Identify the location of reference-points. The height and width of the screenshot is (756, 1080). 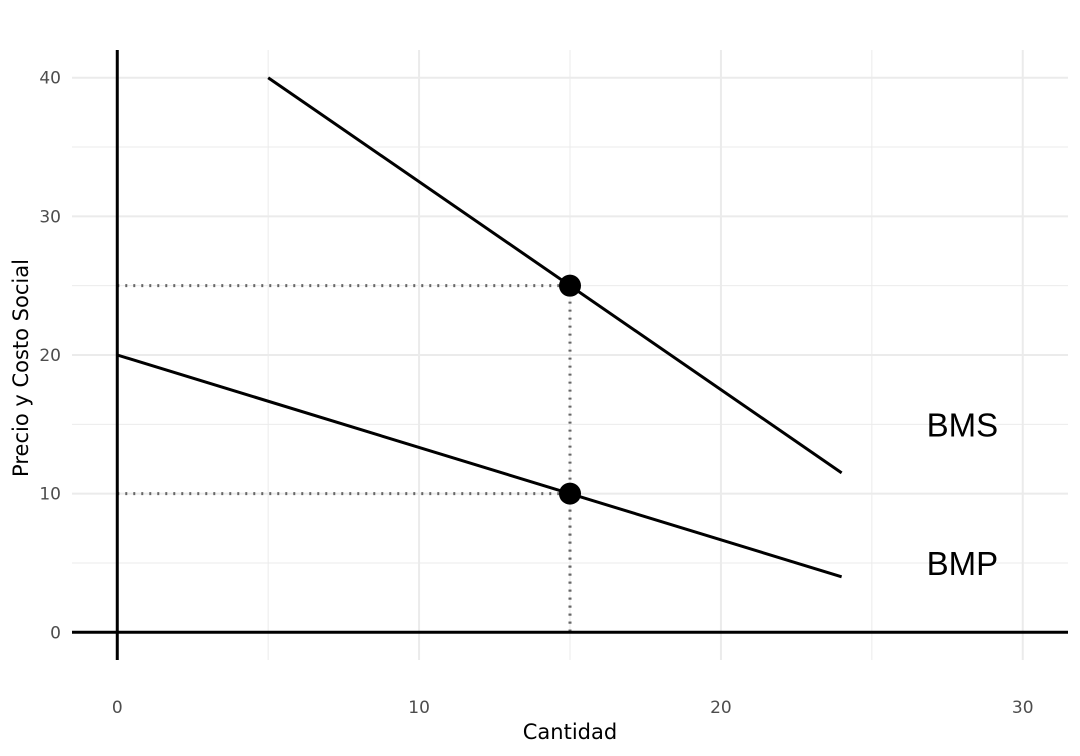
(570, 389).